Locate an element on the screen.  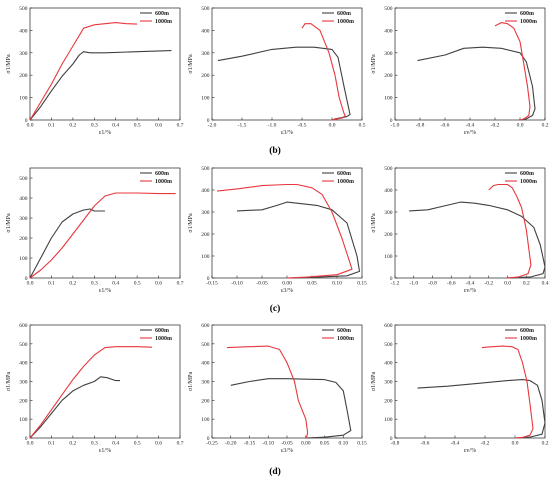
x-tick-label: 0.05 is located at coordinates (325, 444).